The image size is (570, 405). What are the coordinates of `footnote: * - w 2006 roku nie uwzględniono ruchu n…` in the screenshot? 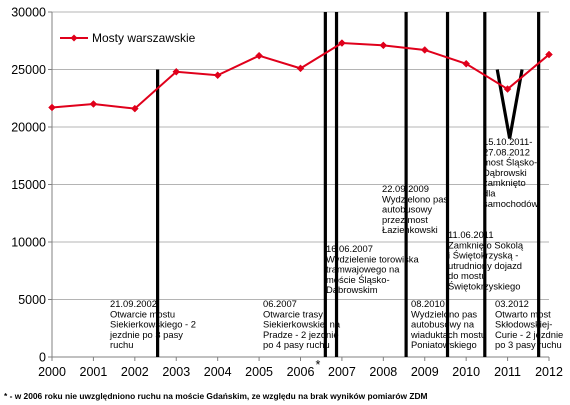 It's located at (216, 396).